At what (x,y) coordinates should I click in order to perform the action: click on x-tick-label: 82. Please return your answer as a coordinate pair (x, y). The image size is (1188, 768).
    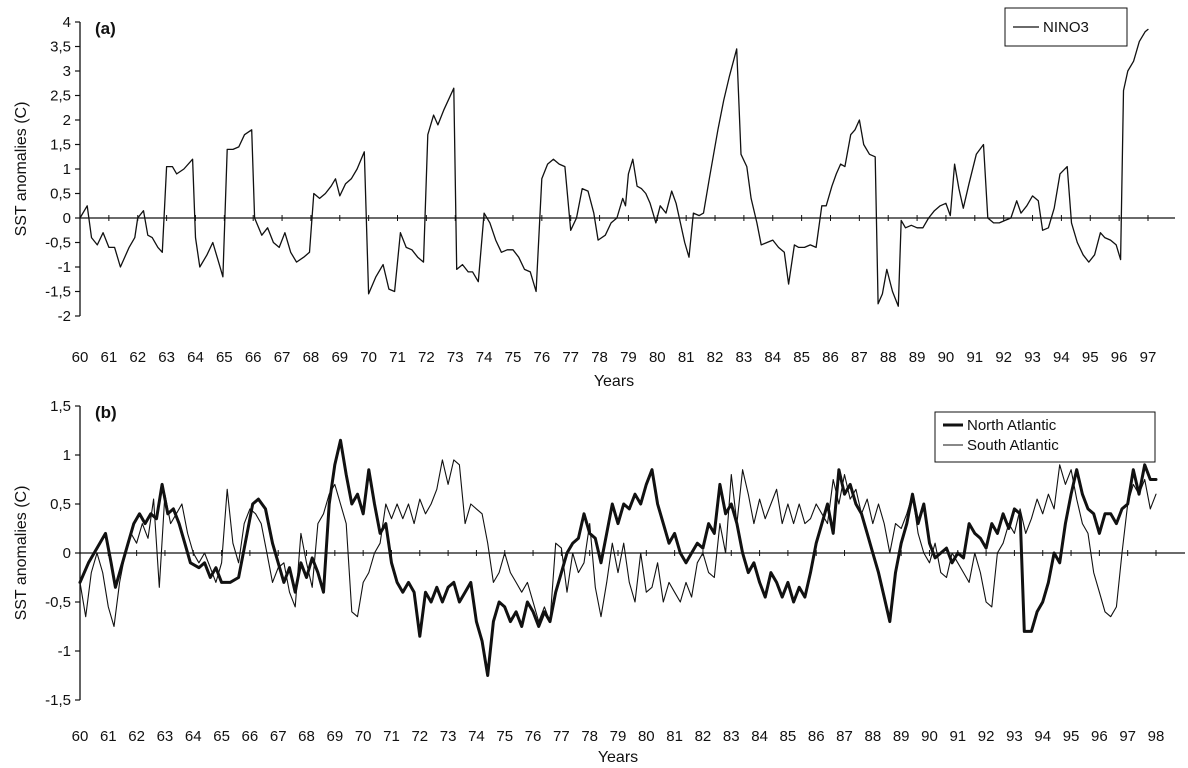
    Looking at the image, I should click on (703, 736).